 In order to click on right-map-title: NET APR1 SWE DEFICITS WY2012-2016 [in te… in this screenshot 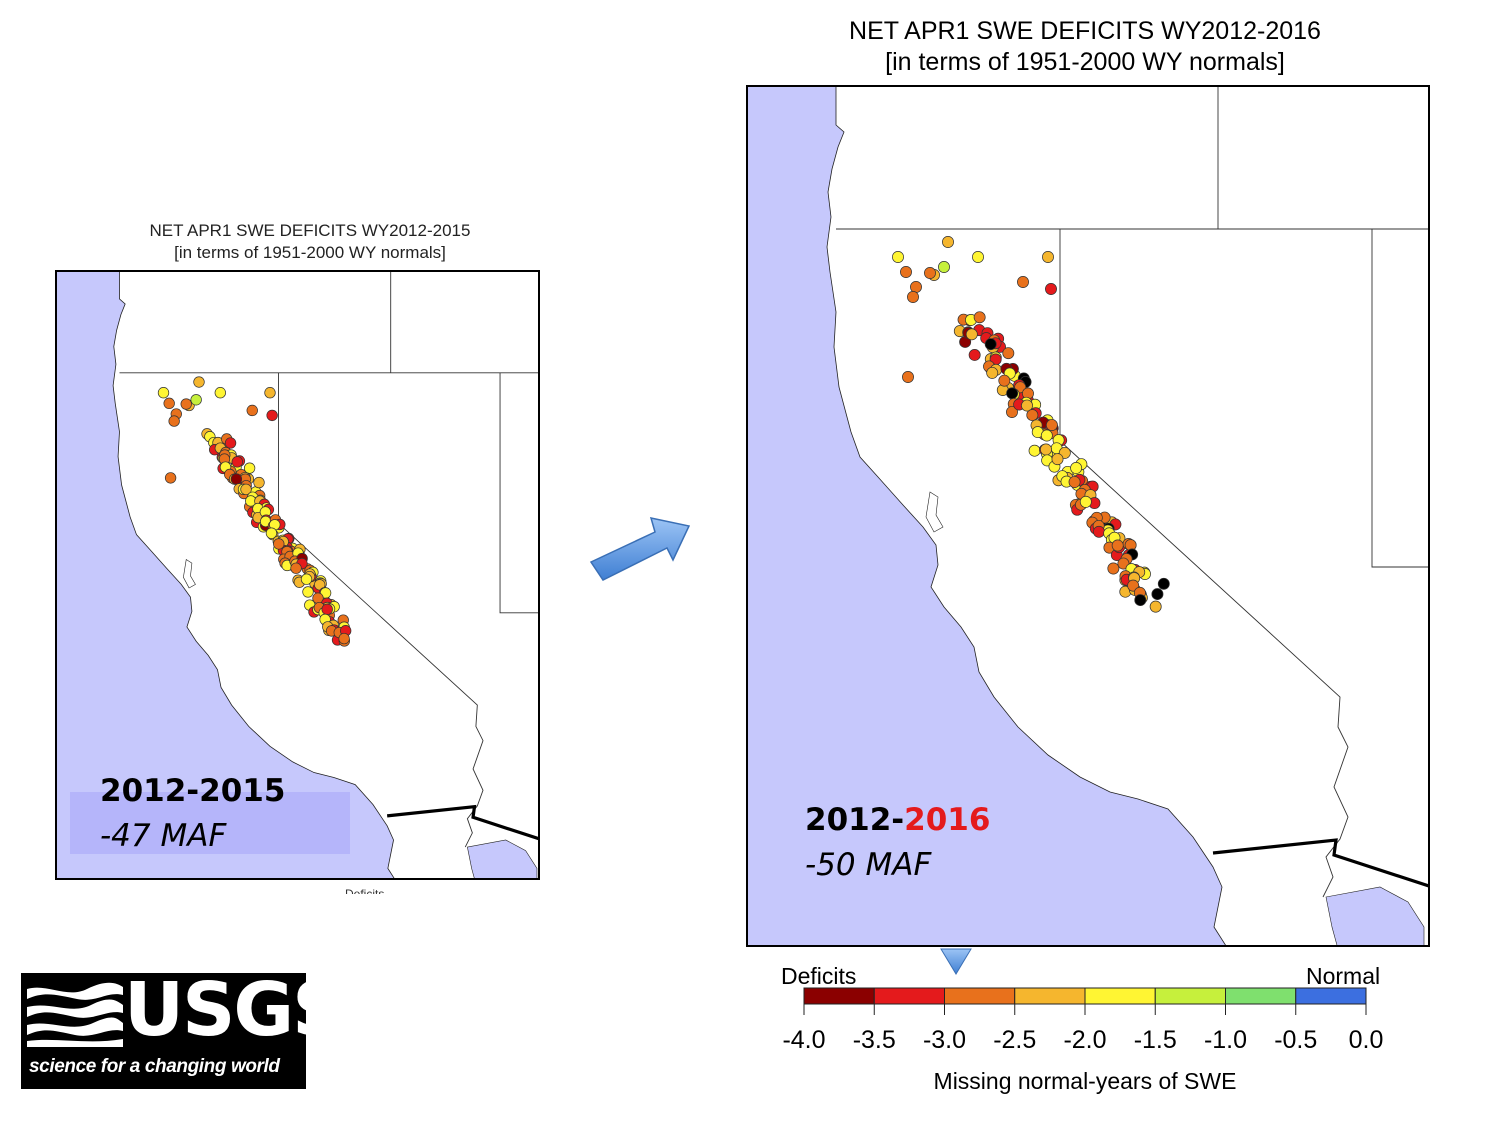, I will do `click(1085, 47)`.